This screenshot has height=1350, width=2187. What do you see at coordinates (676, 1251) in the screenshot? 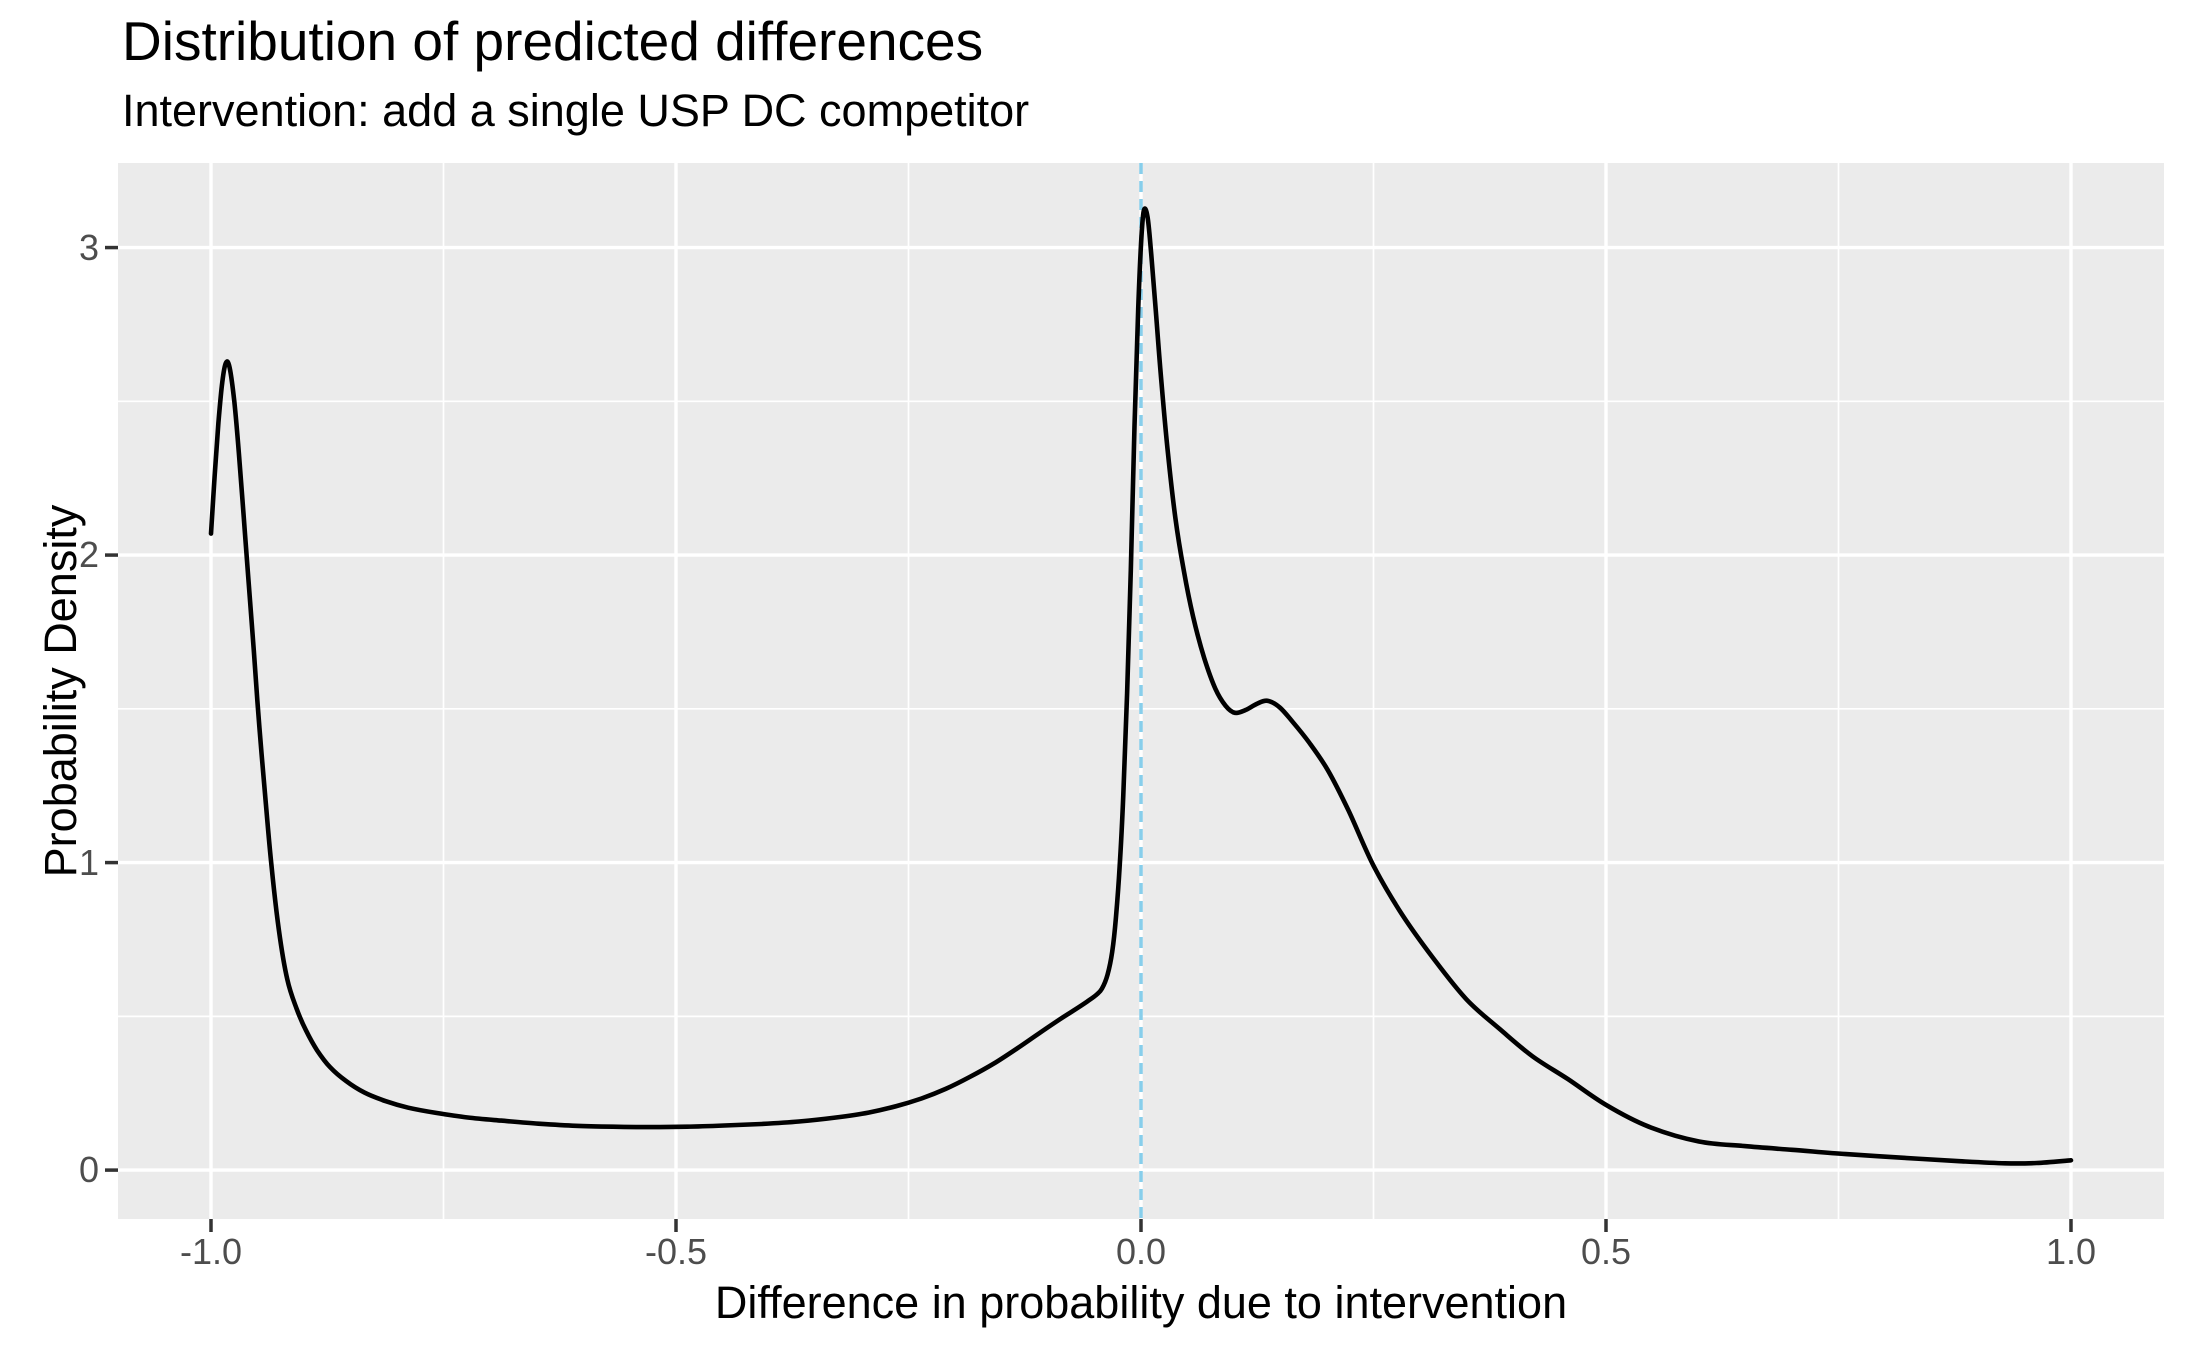
I see `x-tick-label: -0.5` at bounding box center [676, 1251].